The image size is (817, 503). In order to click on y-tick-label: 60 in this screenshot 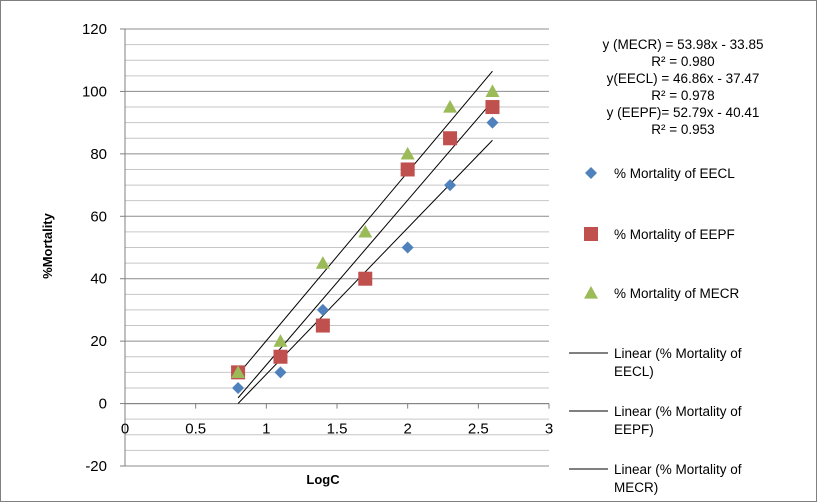, I will do `click(98, 216)`.